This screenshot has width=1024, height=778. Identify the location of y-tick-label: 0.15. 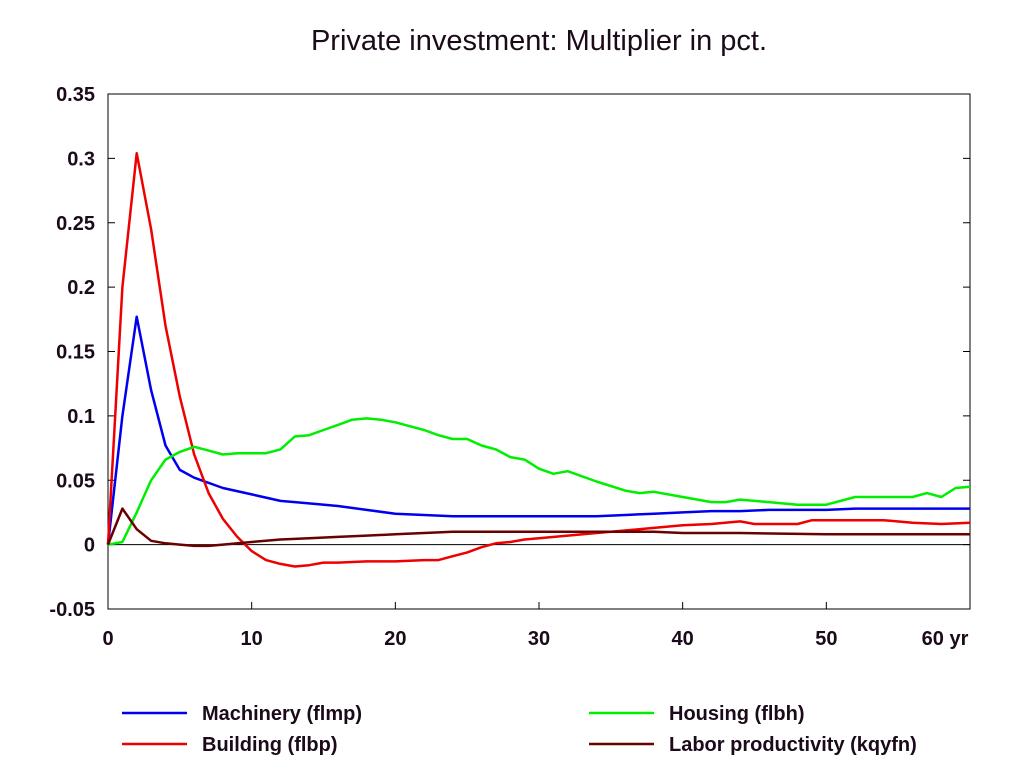
(75, 353).